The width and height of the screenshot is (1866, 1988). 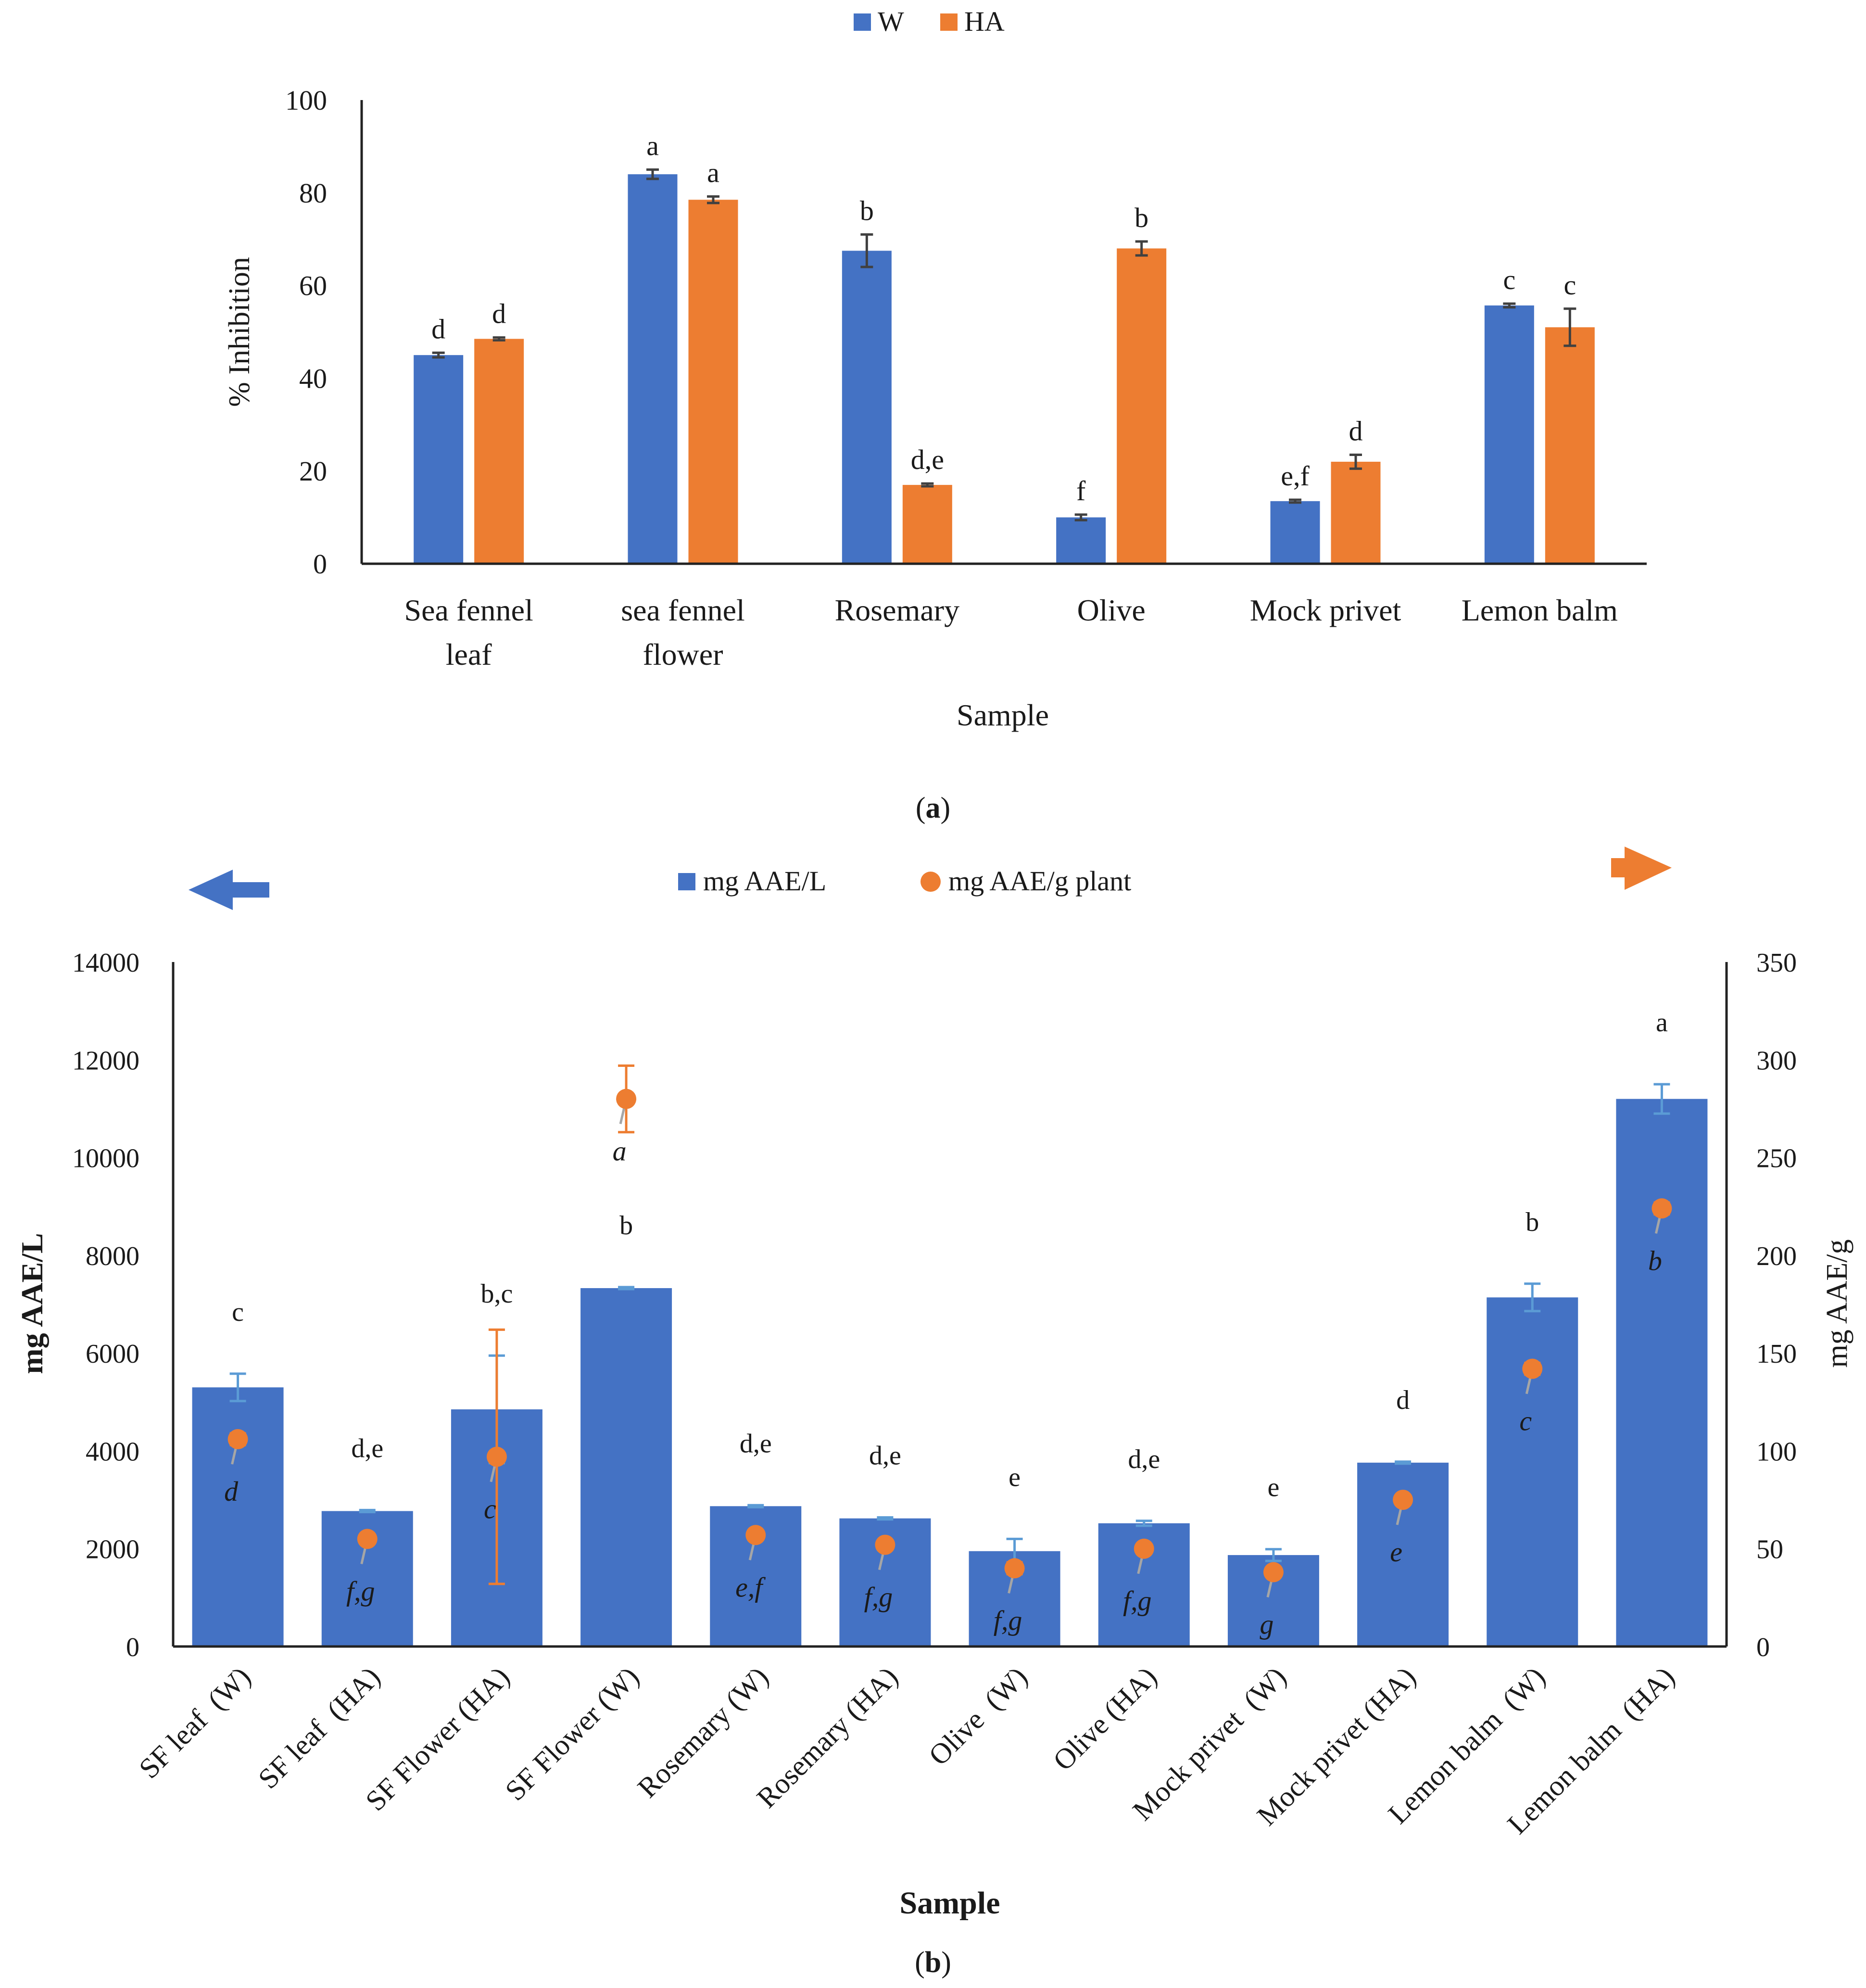 I want to click on y-tick-label-b-left: 0, so click(x=132, y=1648).